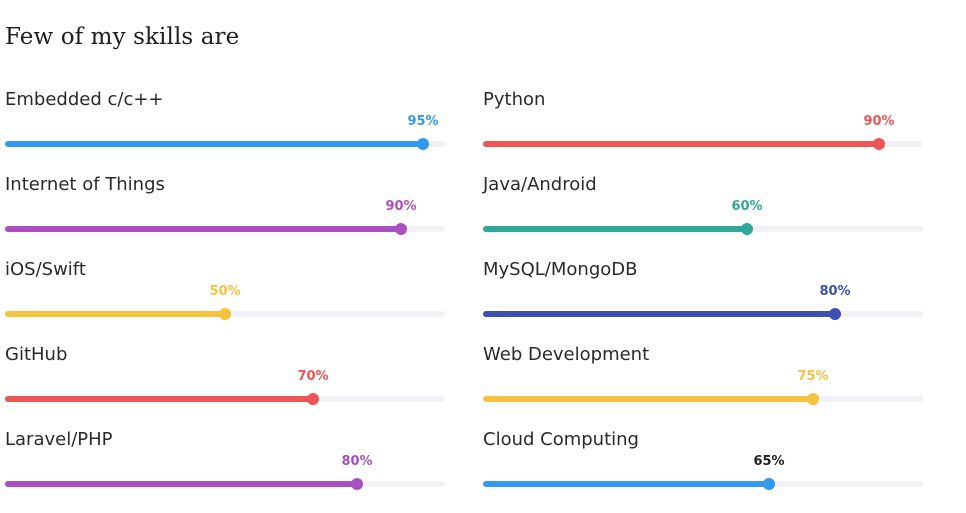 This screenshot has height=513, width=966. I want to click on skill-name: Internet of Things, so click(85, 184).